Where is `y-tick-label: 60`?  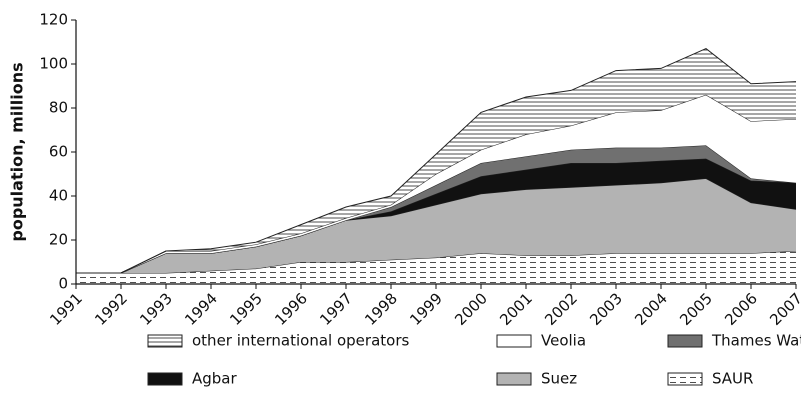 y-tick-label: 60 is located at coordinates (58, 152).